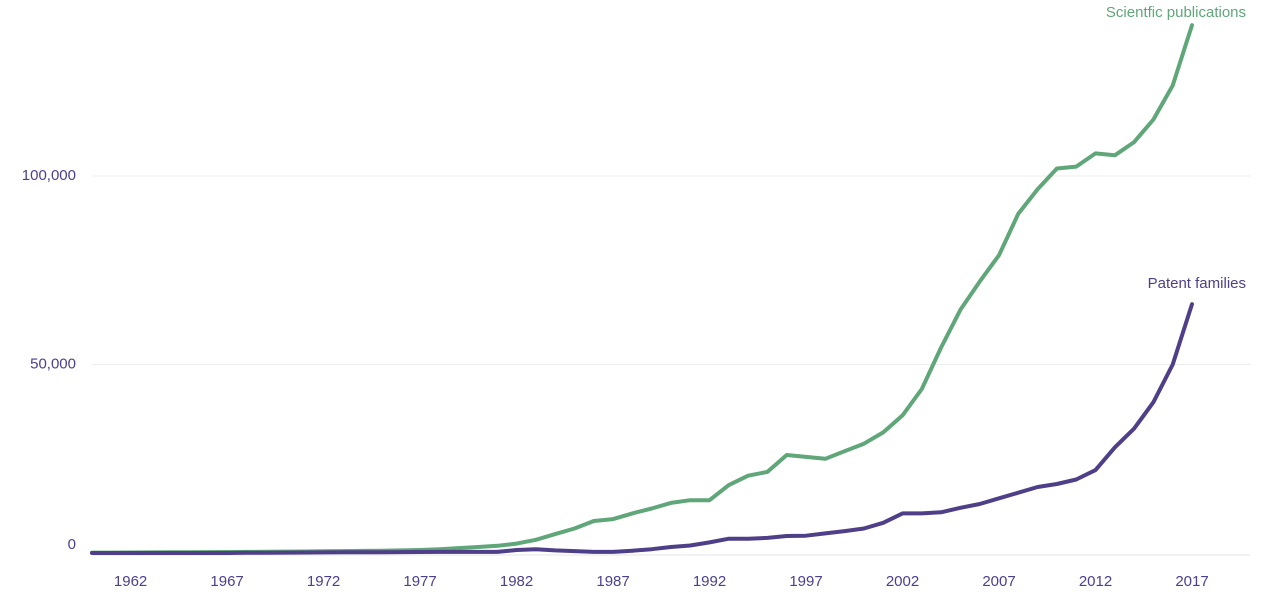 The width and height of the screenshot is (1280, 599). Describe the element at coordinates (226, 581) in the screenshot. I see `x-tick-label: 1967` at that location.